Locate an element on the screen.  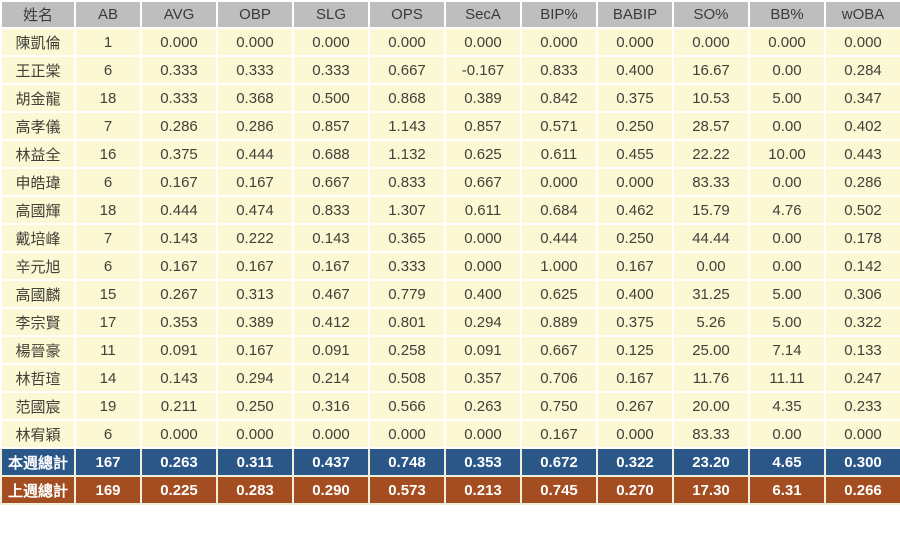
stat-cell: 7 is located at coordinates (108, 238).